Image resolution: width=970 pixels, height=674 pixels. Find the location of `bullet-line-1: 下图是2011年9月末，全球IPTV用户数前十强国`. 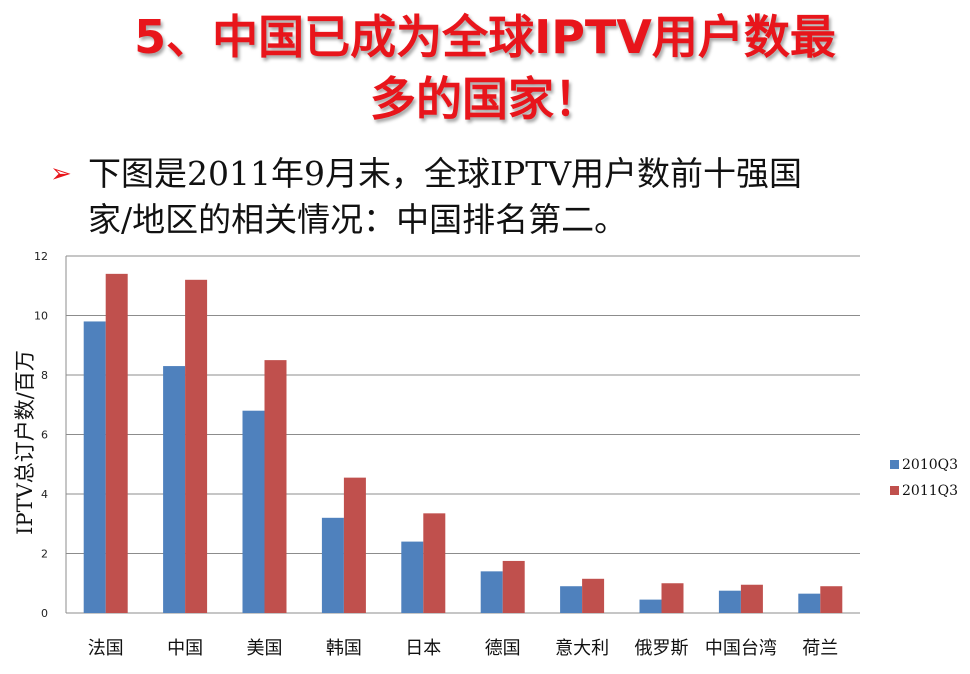

bullet-line-1: 下图是2011年9月末，全球IPTV用户数前十强国 is located at coordinates (445, 173).